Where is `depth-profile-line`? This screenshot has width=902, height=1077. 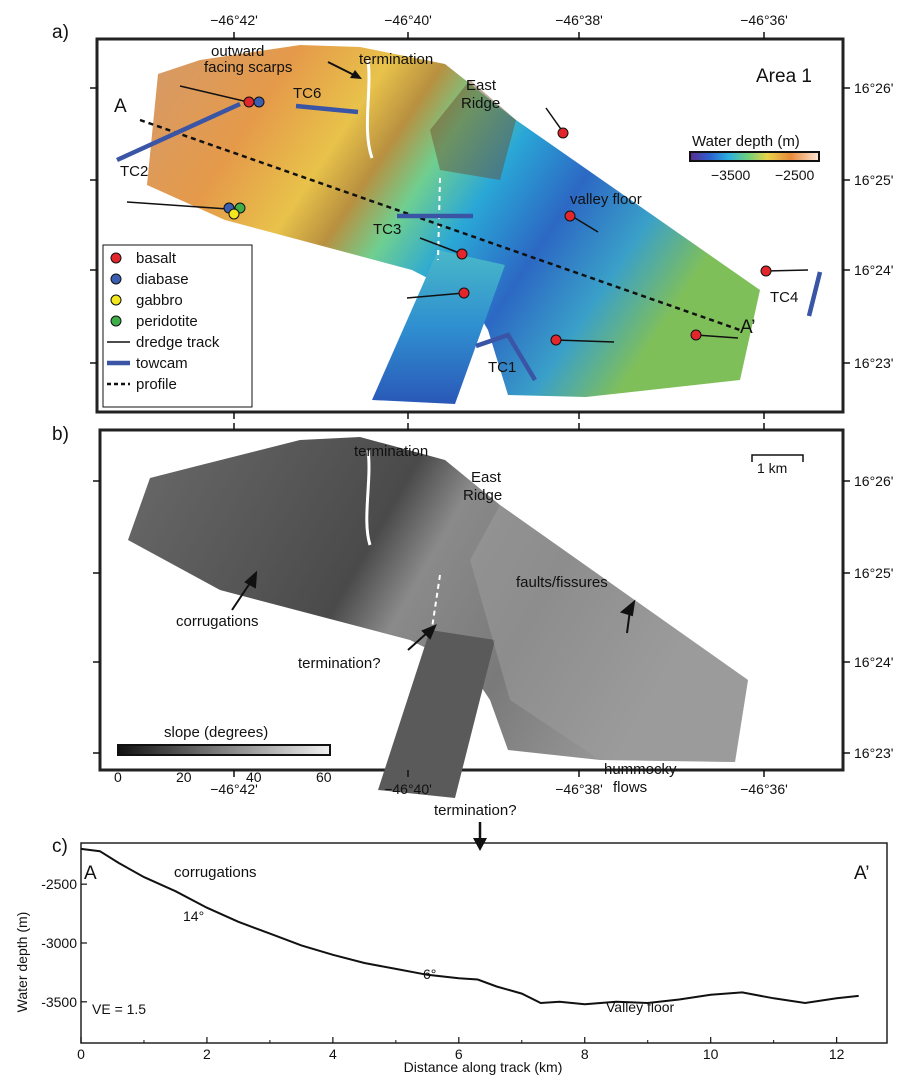 depth-profile-line is located at coordinates (469, 926).